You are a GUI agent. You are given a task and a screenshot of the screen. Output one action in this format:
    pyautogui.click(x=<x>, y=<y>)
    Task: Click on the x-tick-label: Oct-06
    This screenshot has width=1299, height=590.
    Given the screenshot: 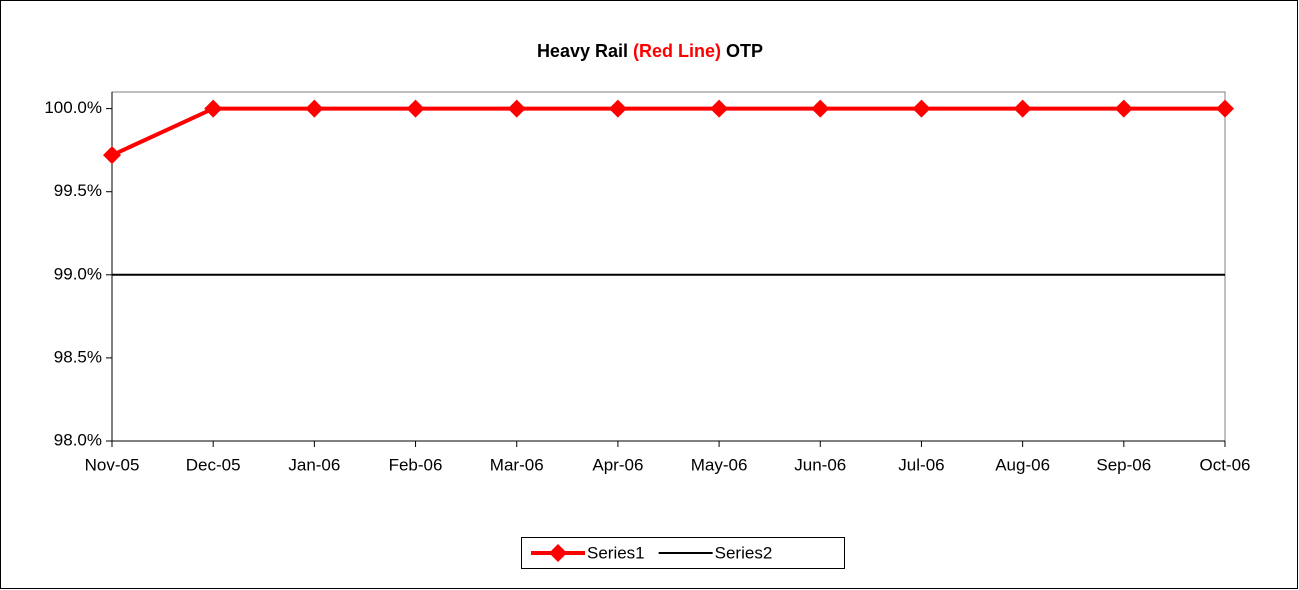 What is the action you would take?
    pyautogui.click(x=1224, y=464)
    